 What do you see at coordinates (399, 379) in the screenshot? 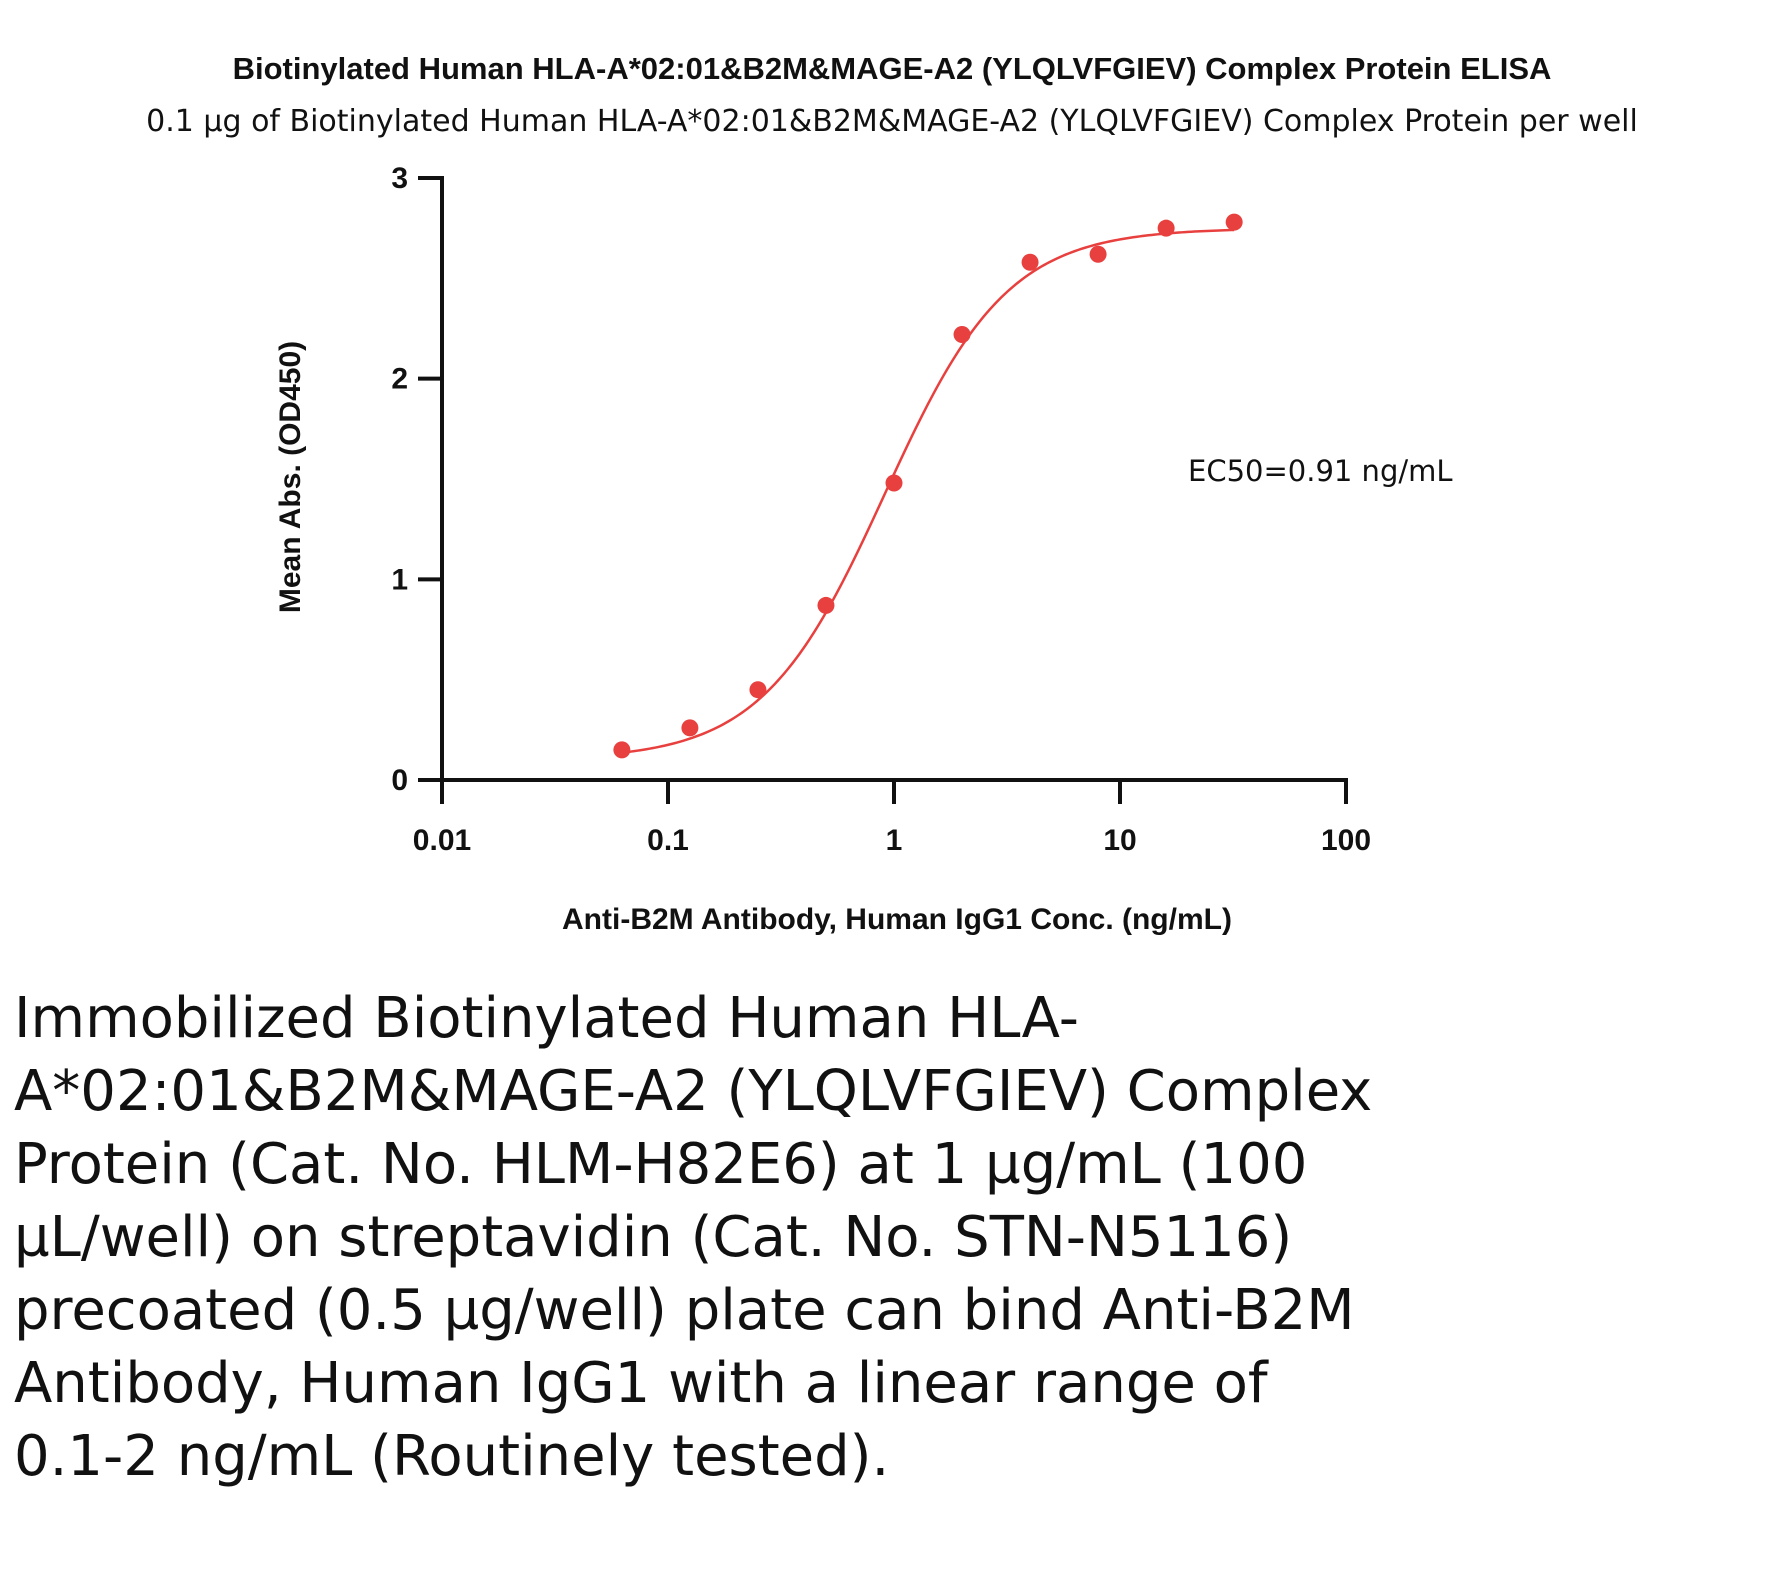
I see `y-tick-label: 2` at bounding box center [399, 379].